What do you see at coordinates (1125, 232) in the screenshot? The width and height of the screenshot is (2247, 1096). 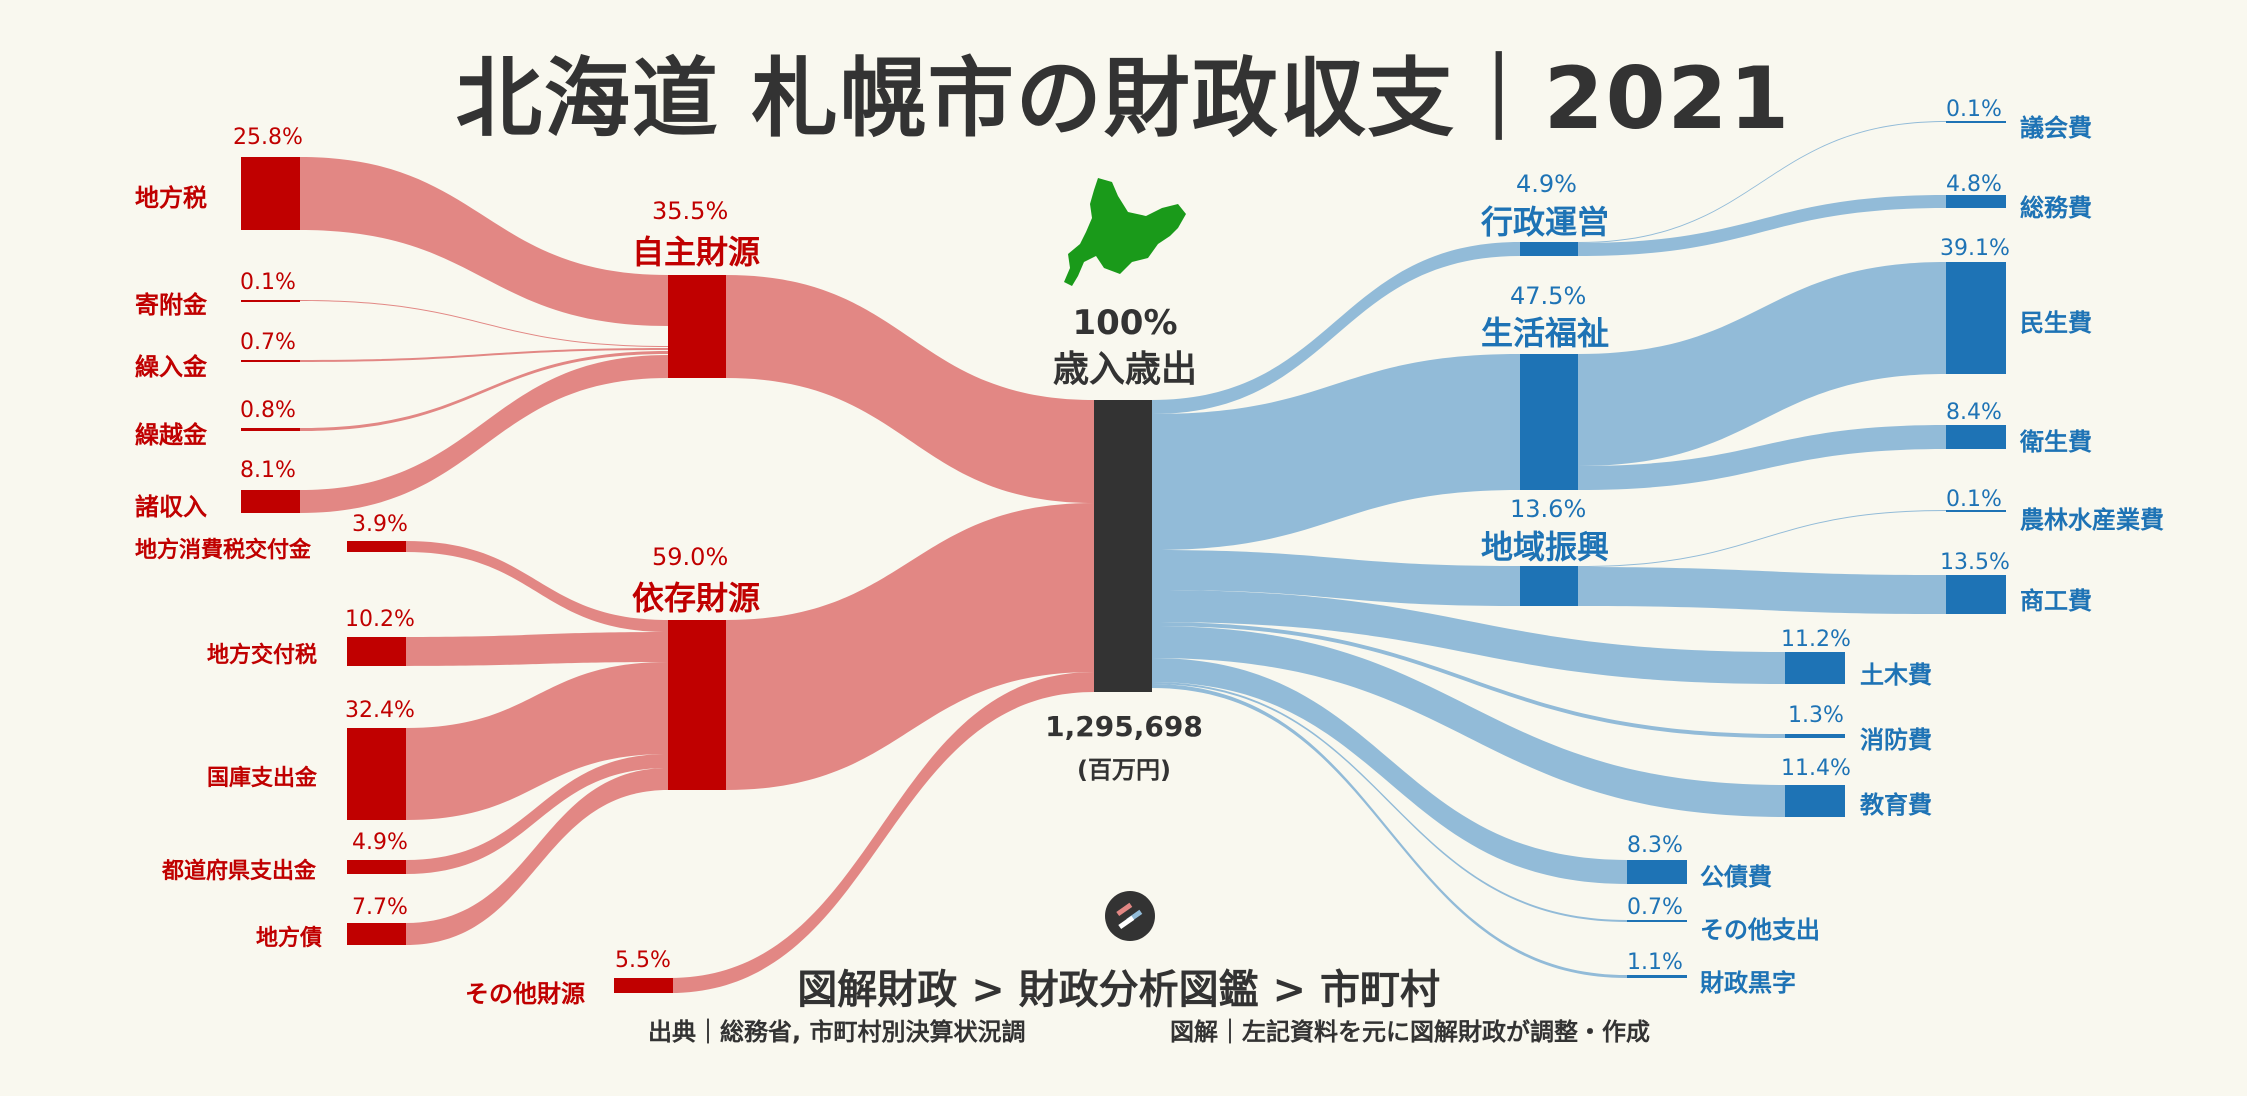 I see `hokkaido-map-icon` at bounding box center [1125, 232].